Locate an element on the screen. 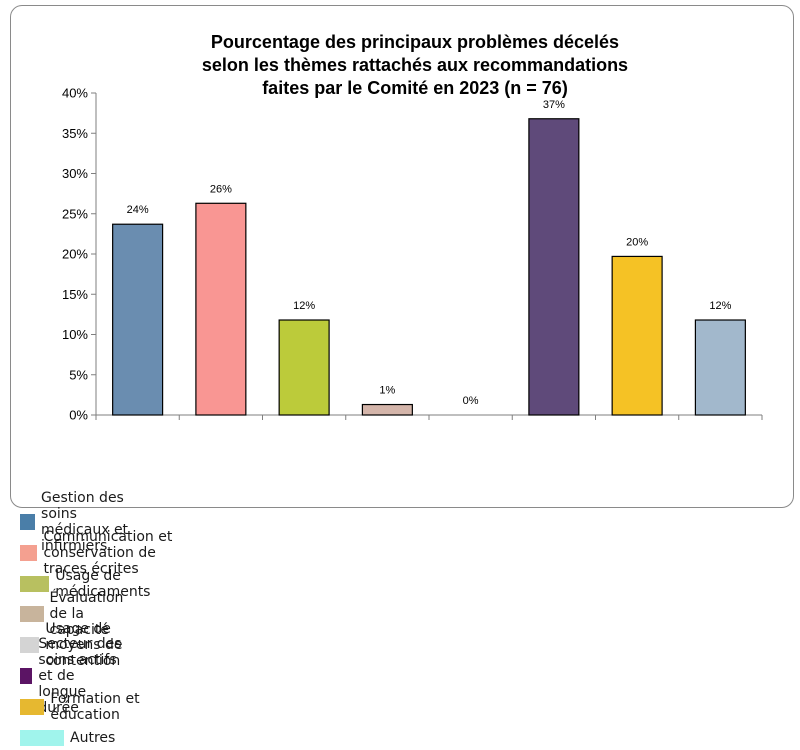 The image size is (800, 750). y-tick-label: 5% is located at coordinates (78, 374).